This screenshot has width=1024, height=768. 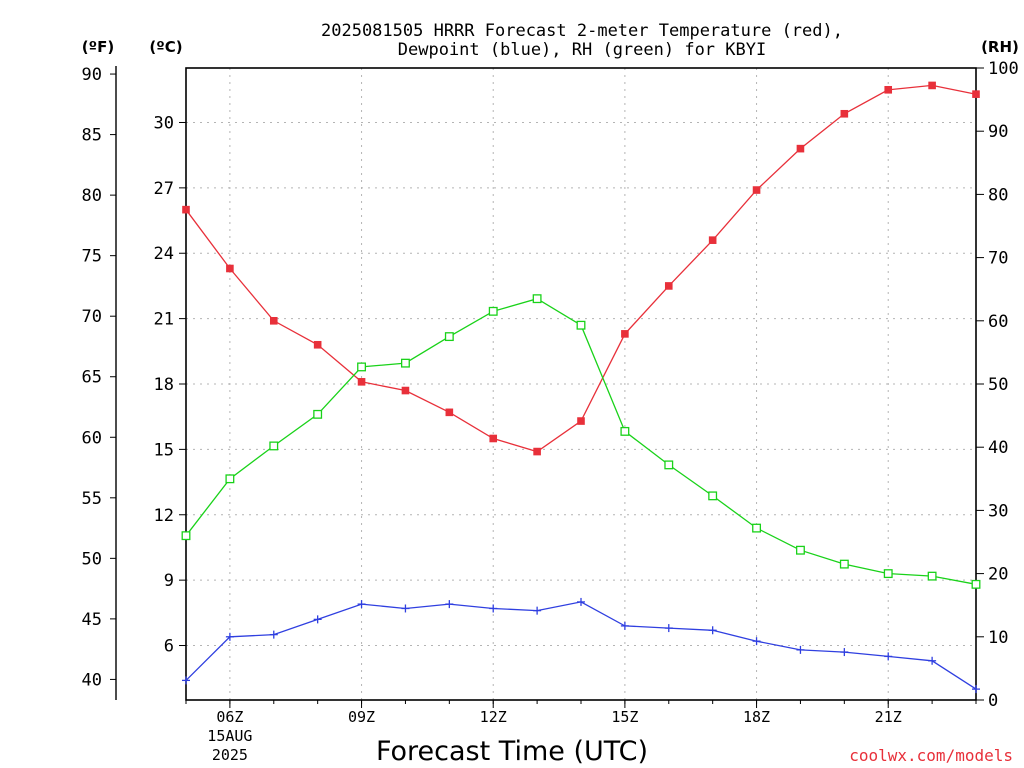 I want to click on fahrenheit-tick-label: 60, so click(x=92, y=438).